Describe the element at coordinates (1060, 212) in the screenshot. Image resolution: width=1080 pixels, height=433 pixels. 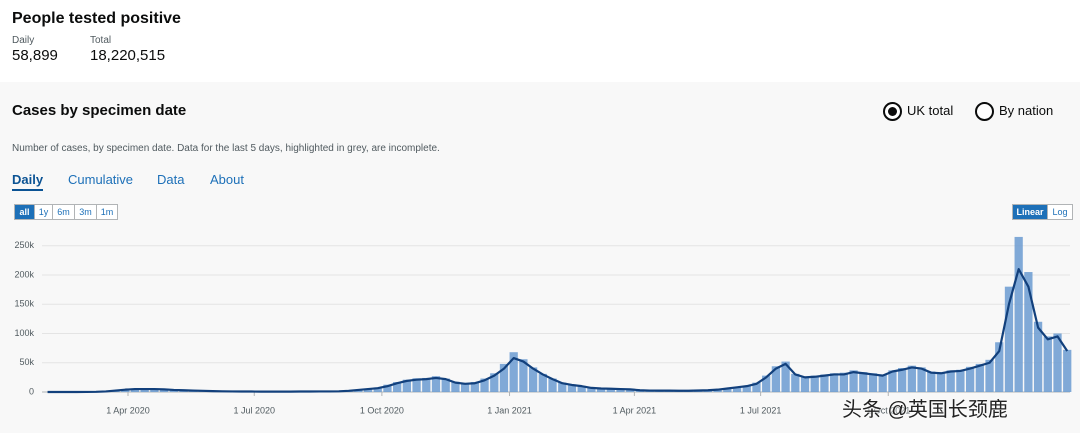
I see `scale-button: Log` at that location.